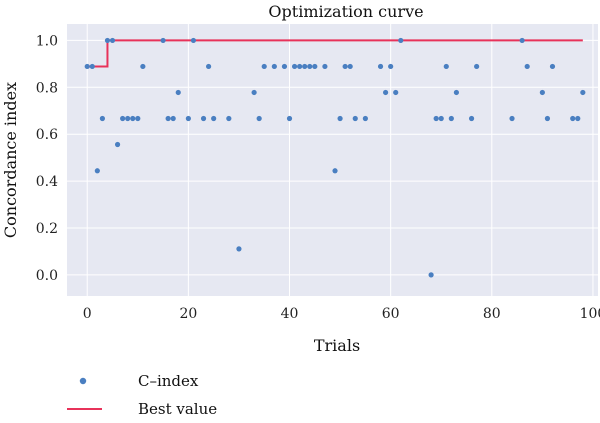 The width and height of the screenshot is (600, 423). What do you see at coordinates (341, 314) in the screenshot?
I see `x-tick-labels: 0 20 40 60 80 100` at bounding box center [341, 314].